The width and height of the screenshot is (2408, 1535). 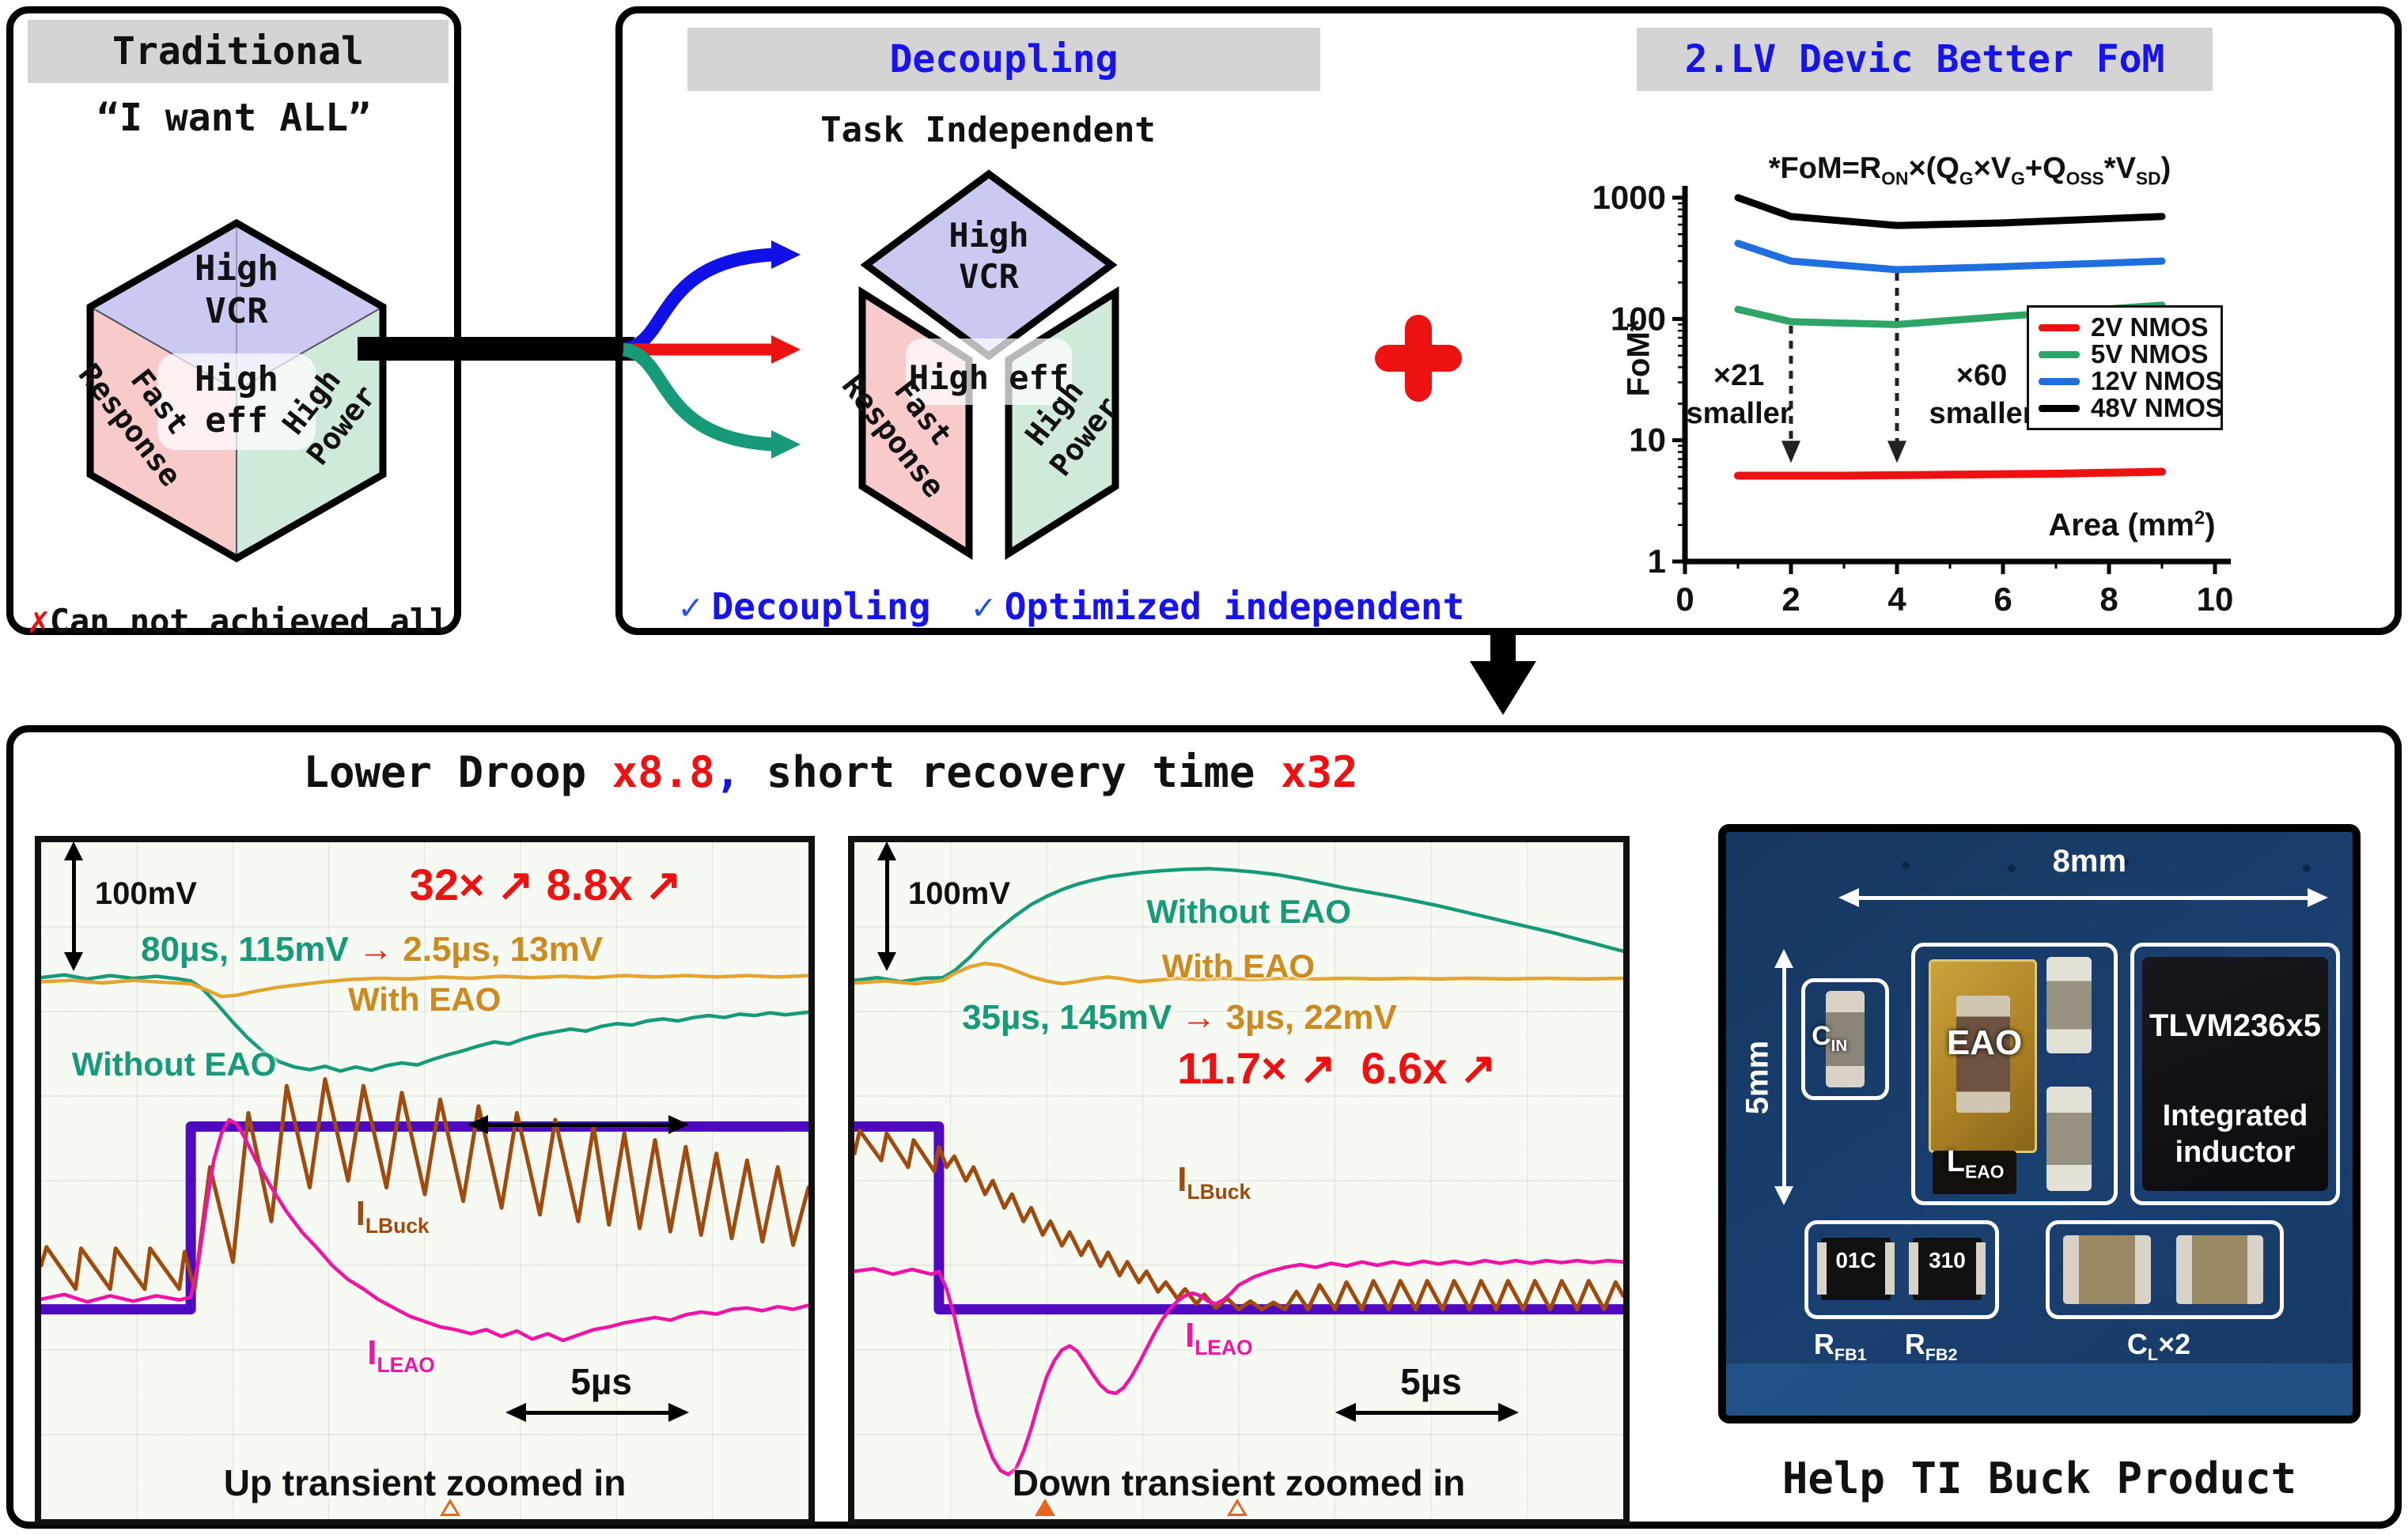 What do you see at coordinates (496, 349) in the screenshot?
I see `connector-bar` at bounding box center [496, 349].